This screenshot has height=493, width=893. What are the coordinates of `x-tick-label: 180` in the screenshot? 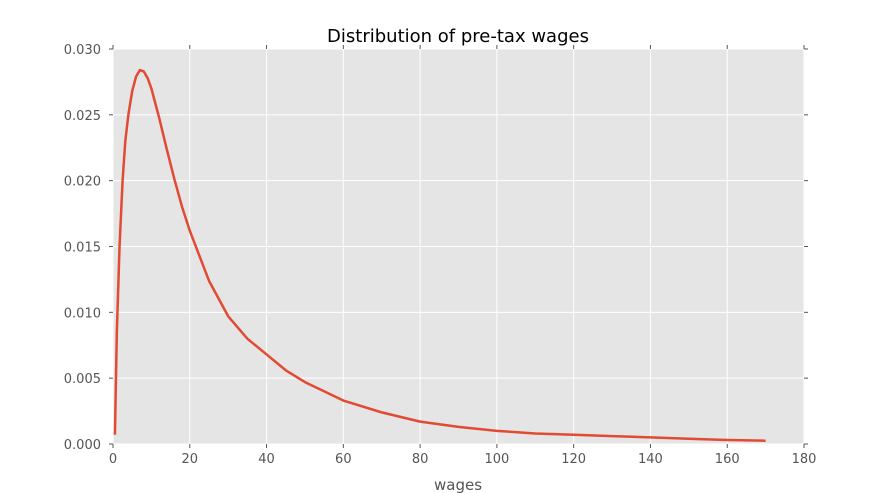 It's located at (804, 459).